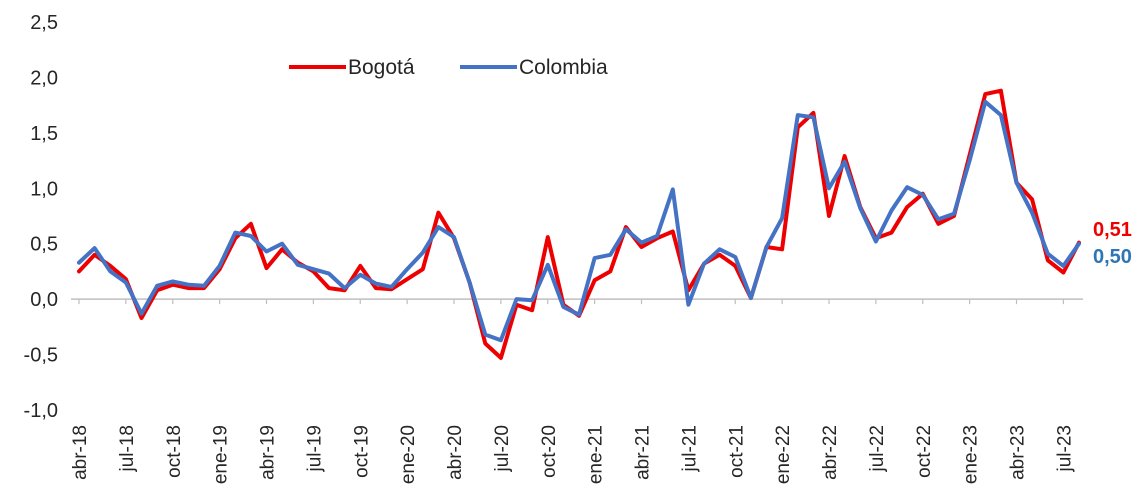 This screenshot has height=500, width=1143. What do you see at coordinates (971, 454) in the screenshot?
I see `x-tick-label: ene-23` at bounding box center [971, 454].